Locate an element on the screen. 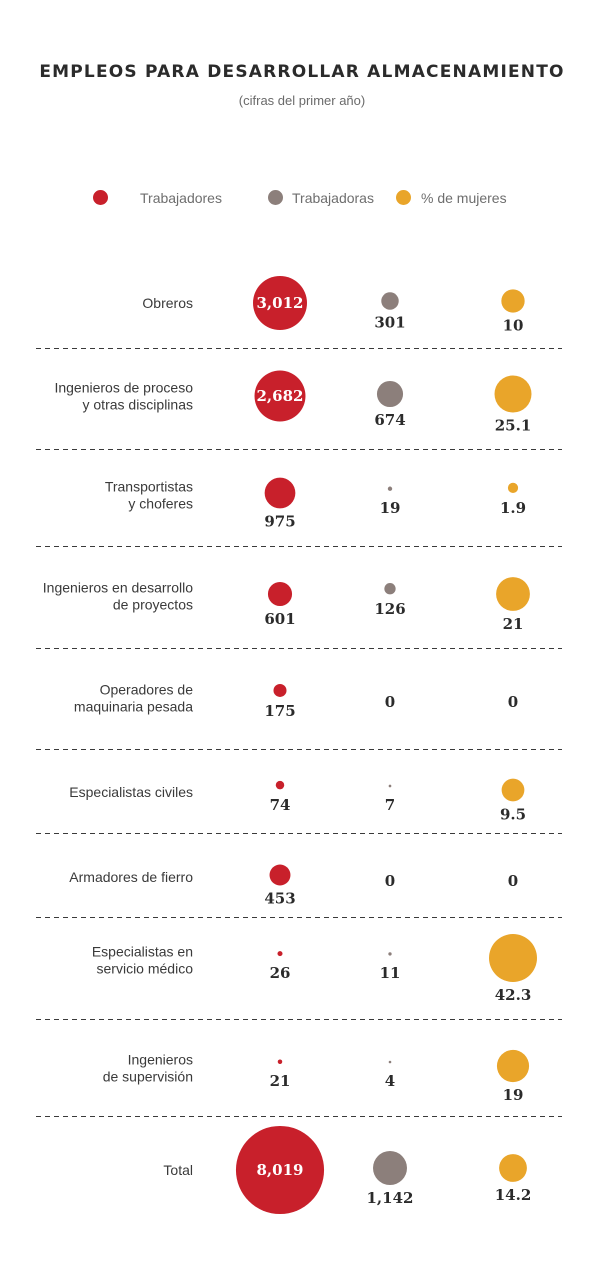 Image resolution: width=604 pixels, height=1280 pixels. chart-title: EMPLEOS PARA DESARROLLAR ALMACENAMIENTO is located at coordinates (302, 72).